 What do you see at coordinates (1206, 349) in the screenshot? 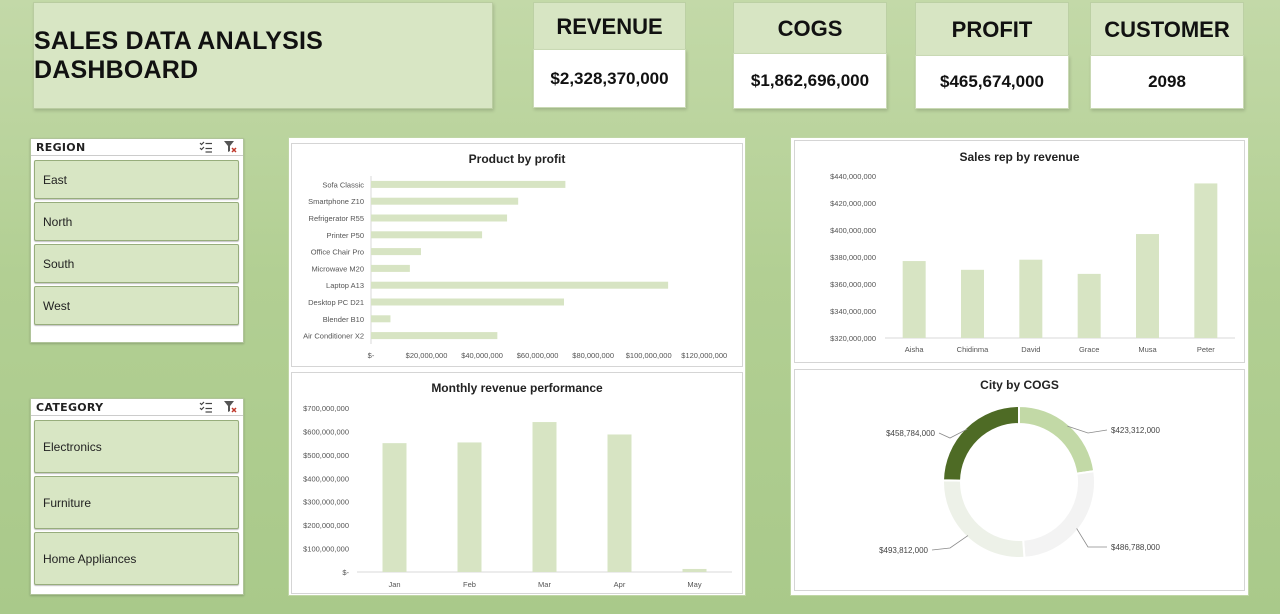
I see `category-label: Peter` at bounding box center [1206, 349].